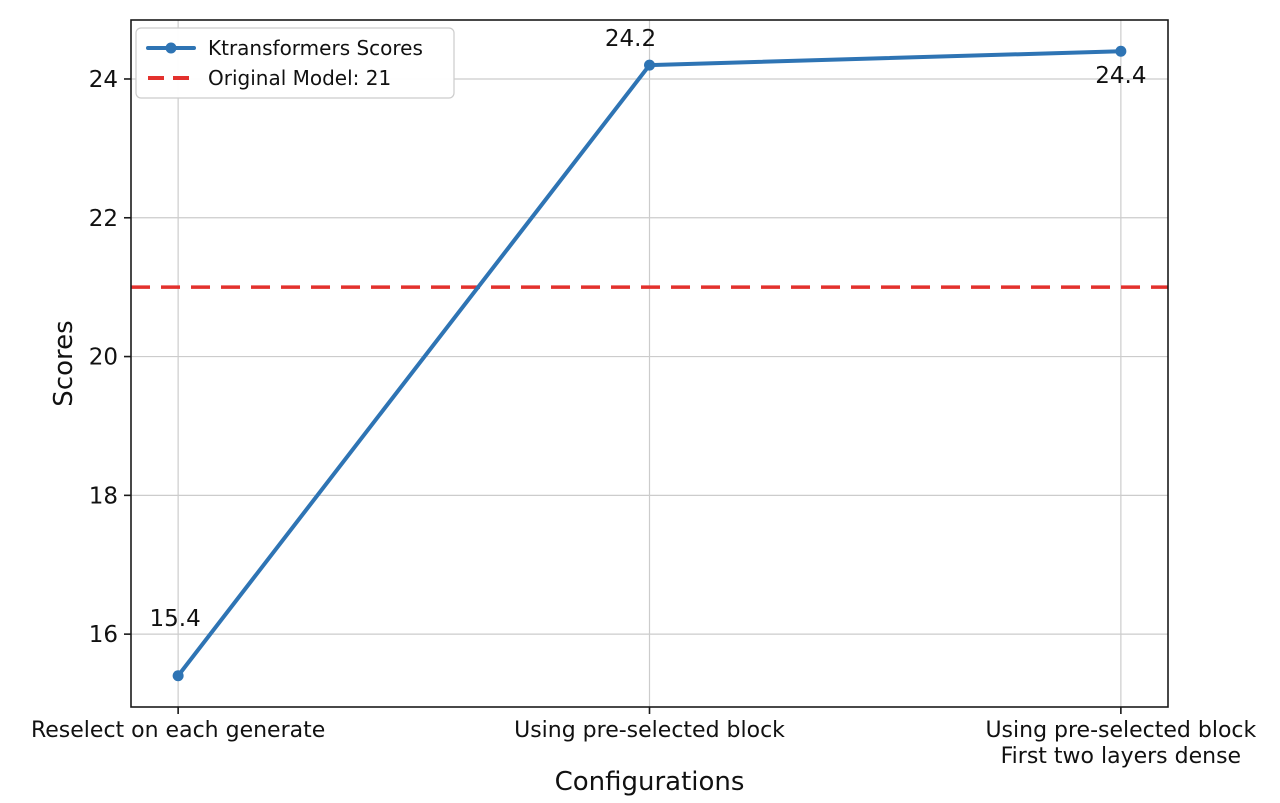  What do you see at coordinates (103, 635) in the screenshot?
I see `y-tick-label: 16` at bounding box center [103, 635].